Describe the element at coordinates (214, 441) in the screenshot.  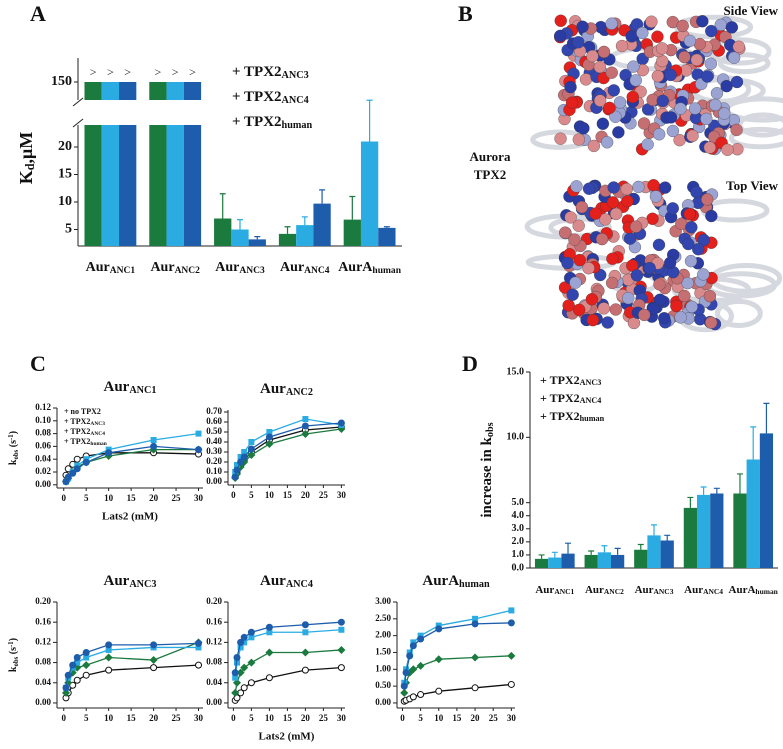
I see `y-tick-label: 0.40` at that location.